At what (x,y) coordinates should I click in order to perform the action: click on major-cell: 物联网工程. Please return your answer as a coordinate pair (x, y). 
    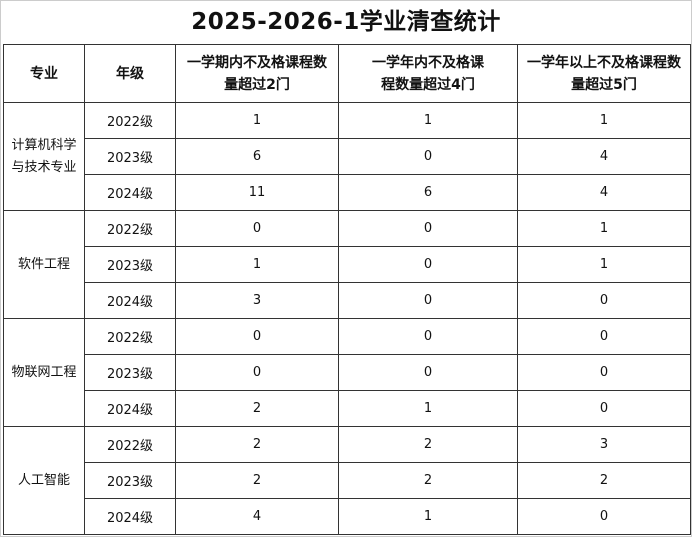
    Looking at the image, I should click on (44, 372).